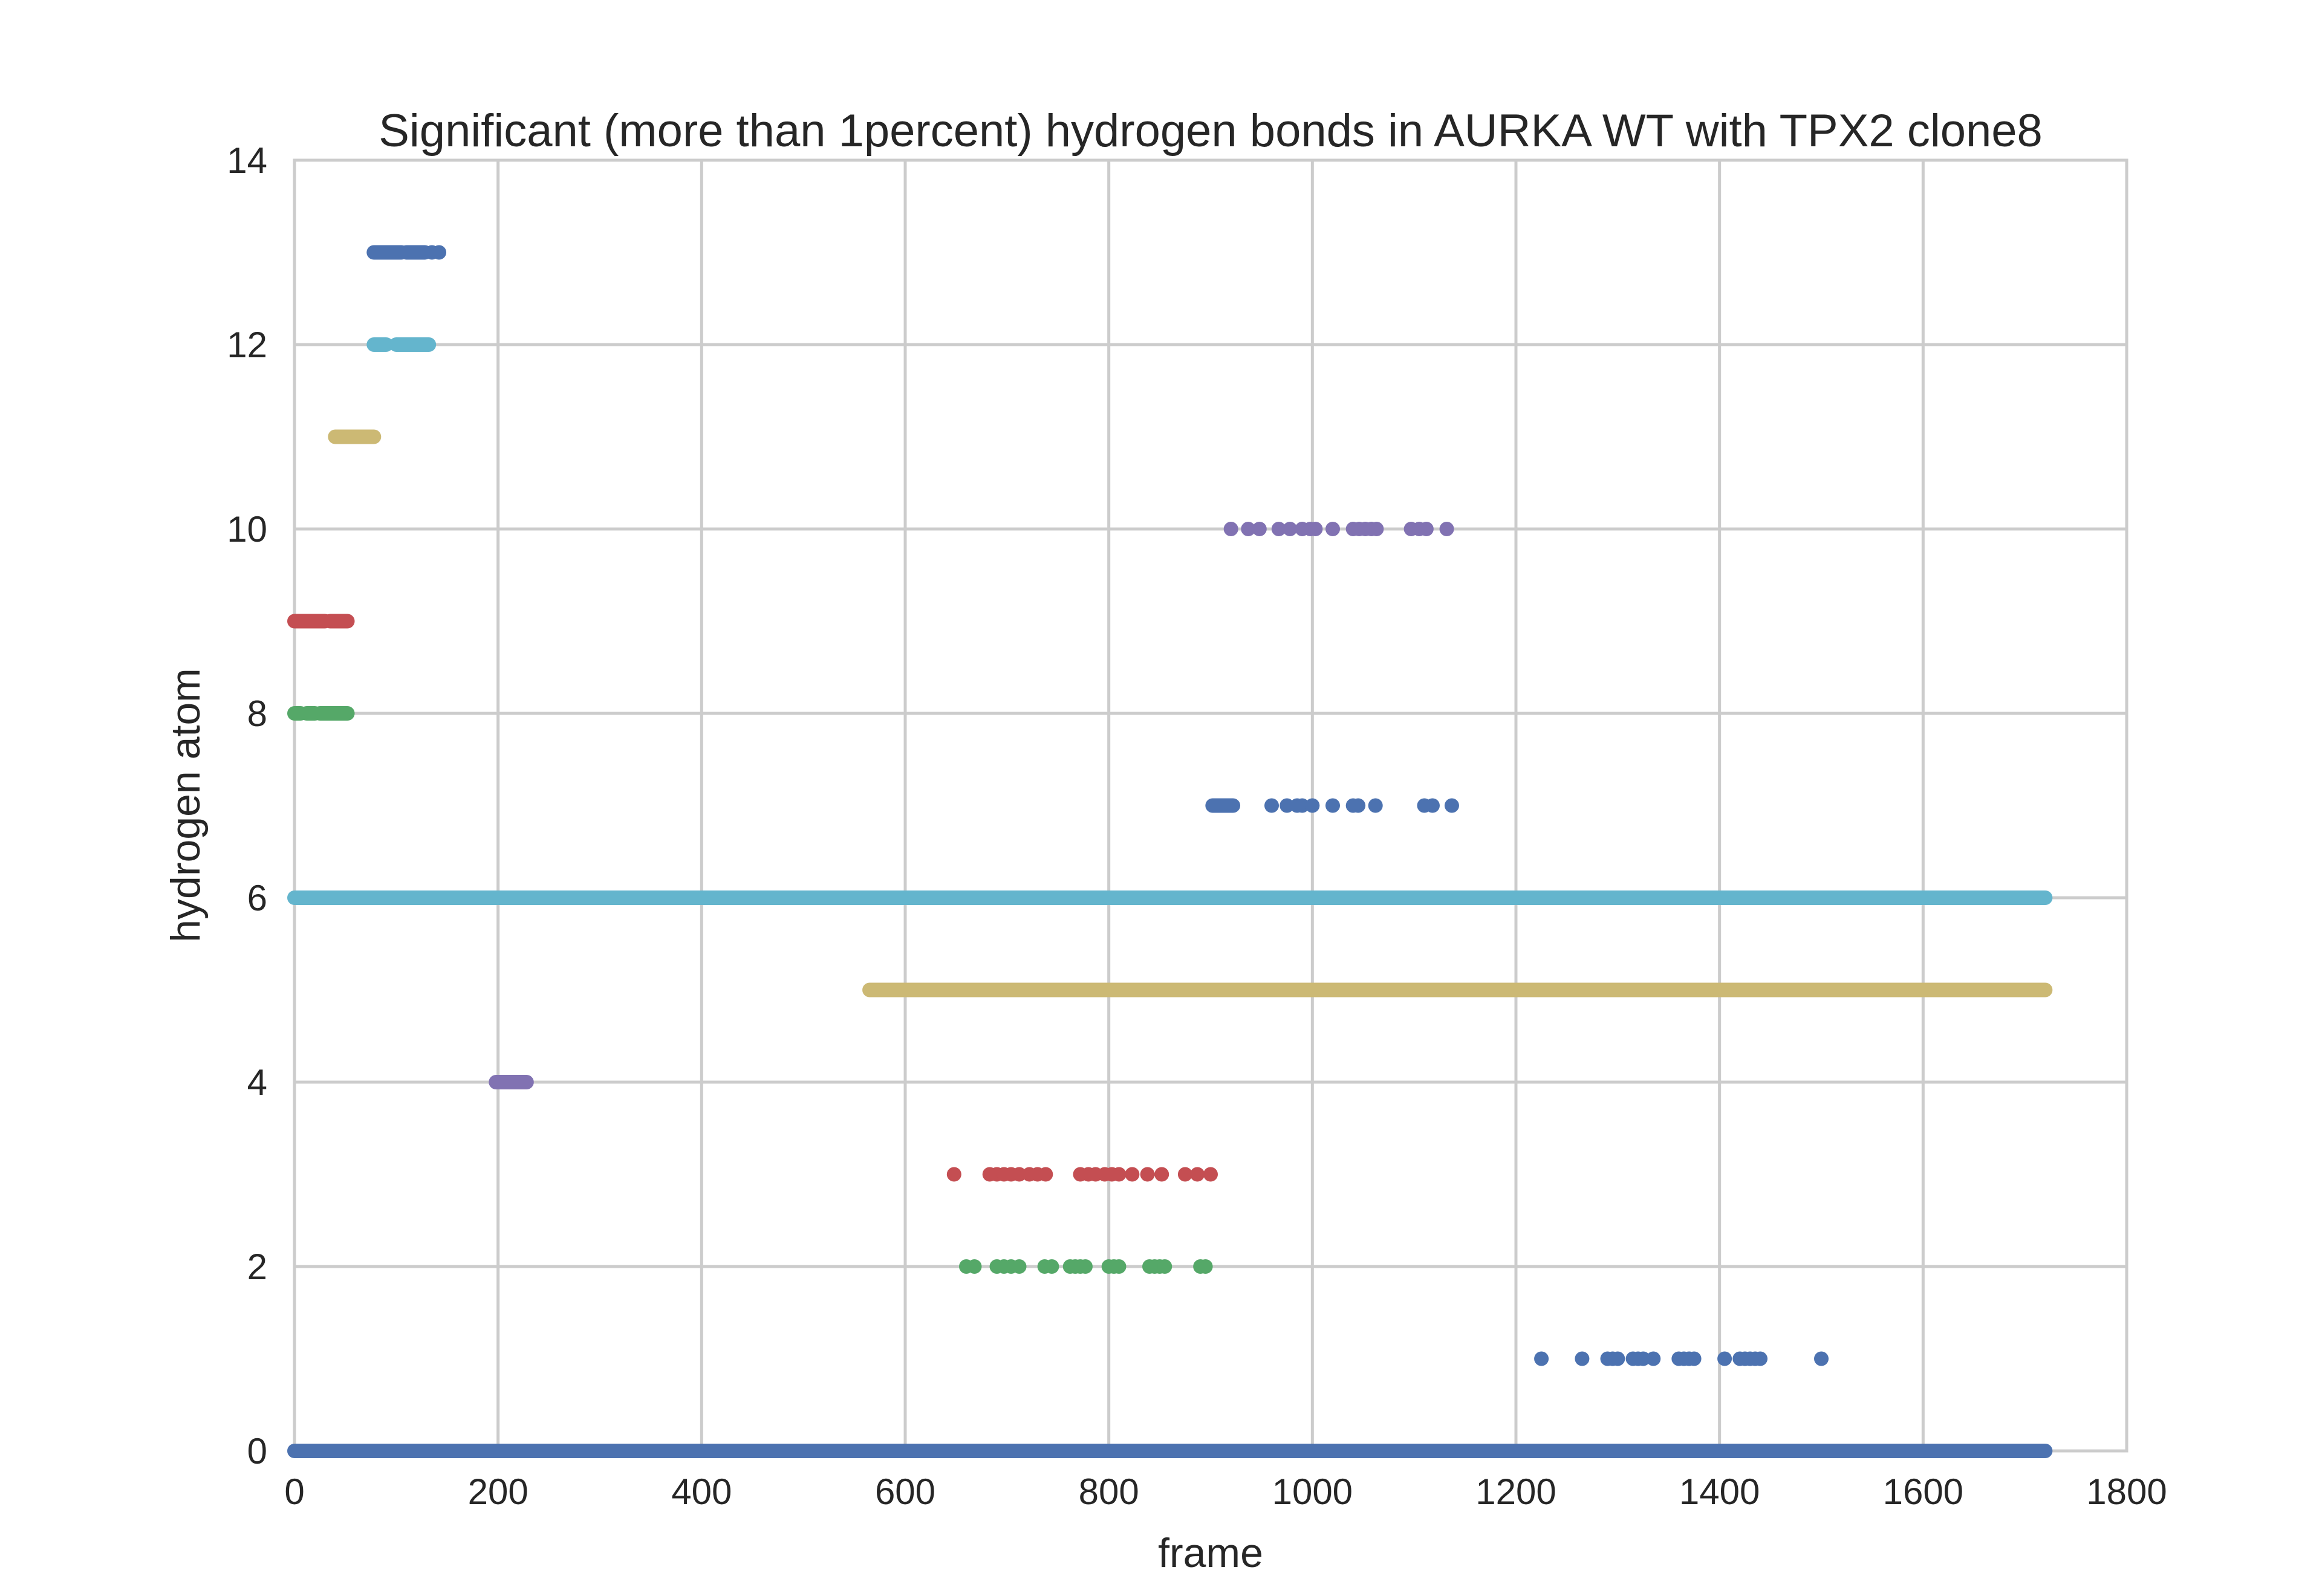 This screenshot has width=2322, height=1596. What do you see at coordinates (294, 1491) in the screenshot?
I see `x-tick-label: 0` at bounding box center [294, 1491].